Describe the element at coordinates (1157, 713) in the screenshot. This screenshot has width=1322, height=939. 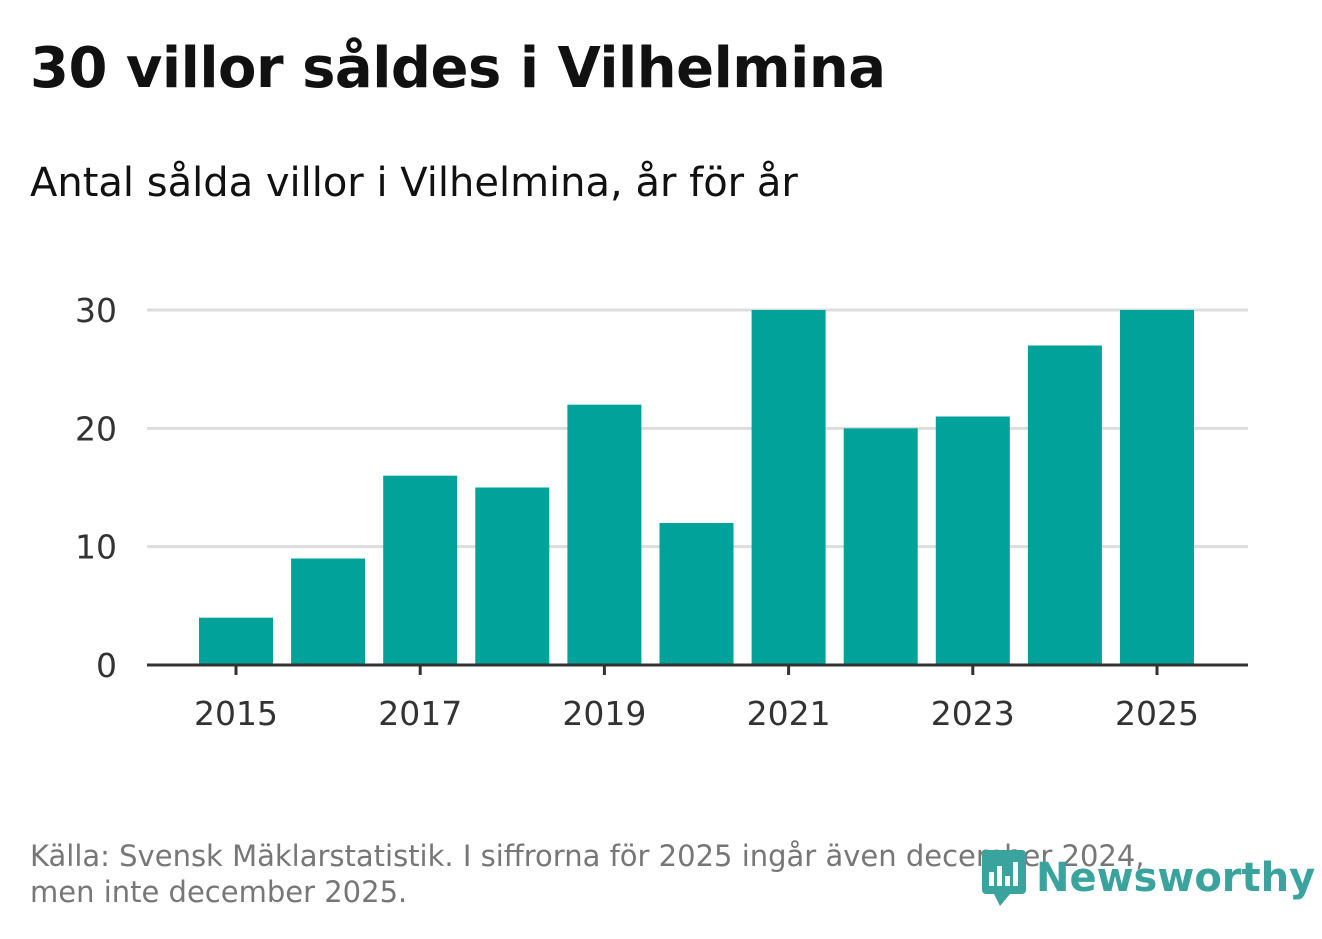
I see `x-tick-label: 2025` at that location.